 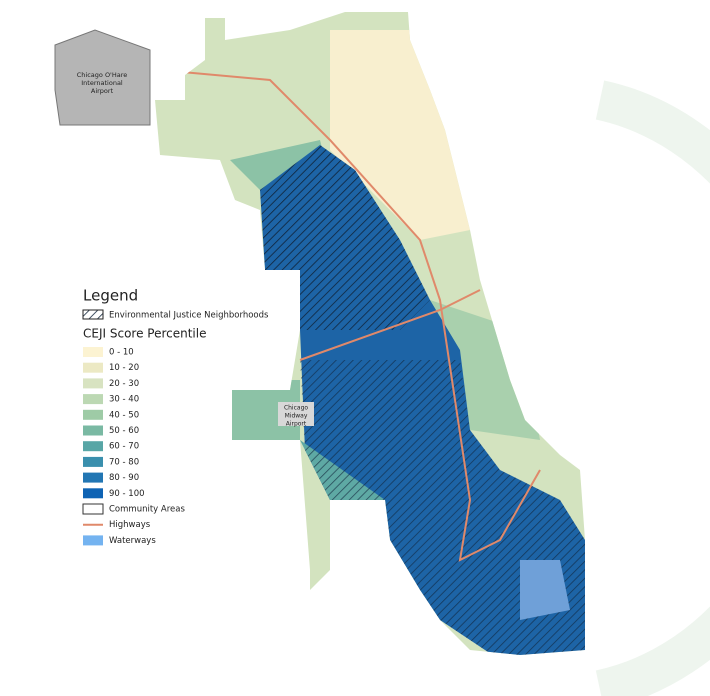 I want to click on legend-label: 10 - 20, so click(x=124, y=368).